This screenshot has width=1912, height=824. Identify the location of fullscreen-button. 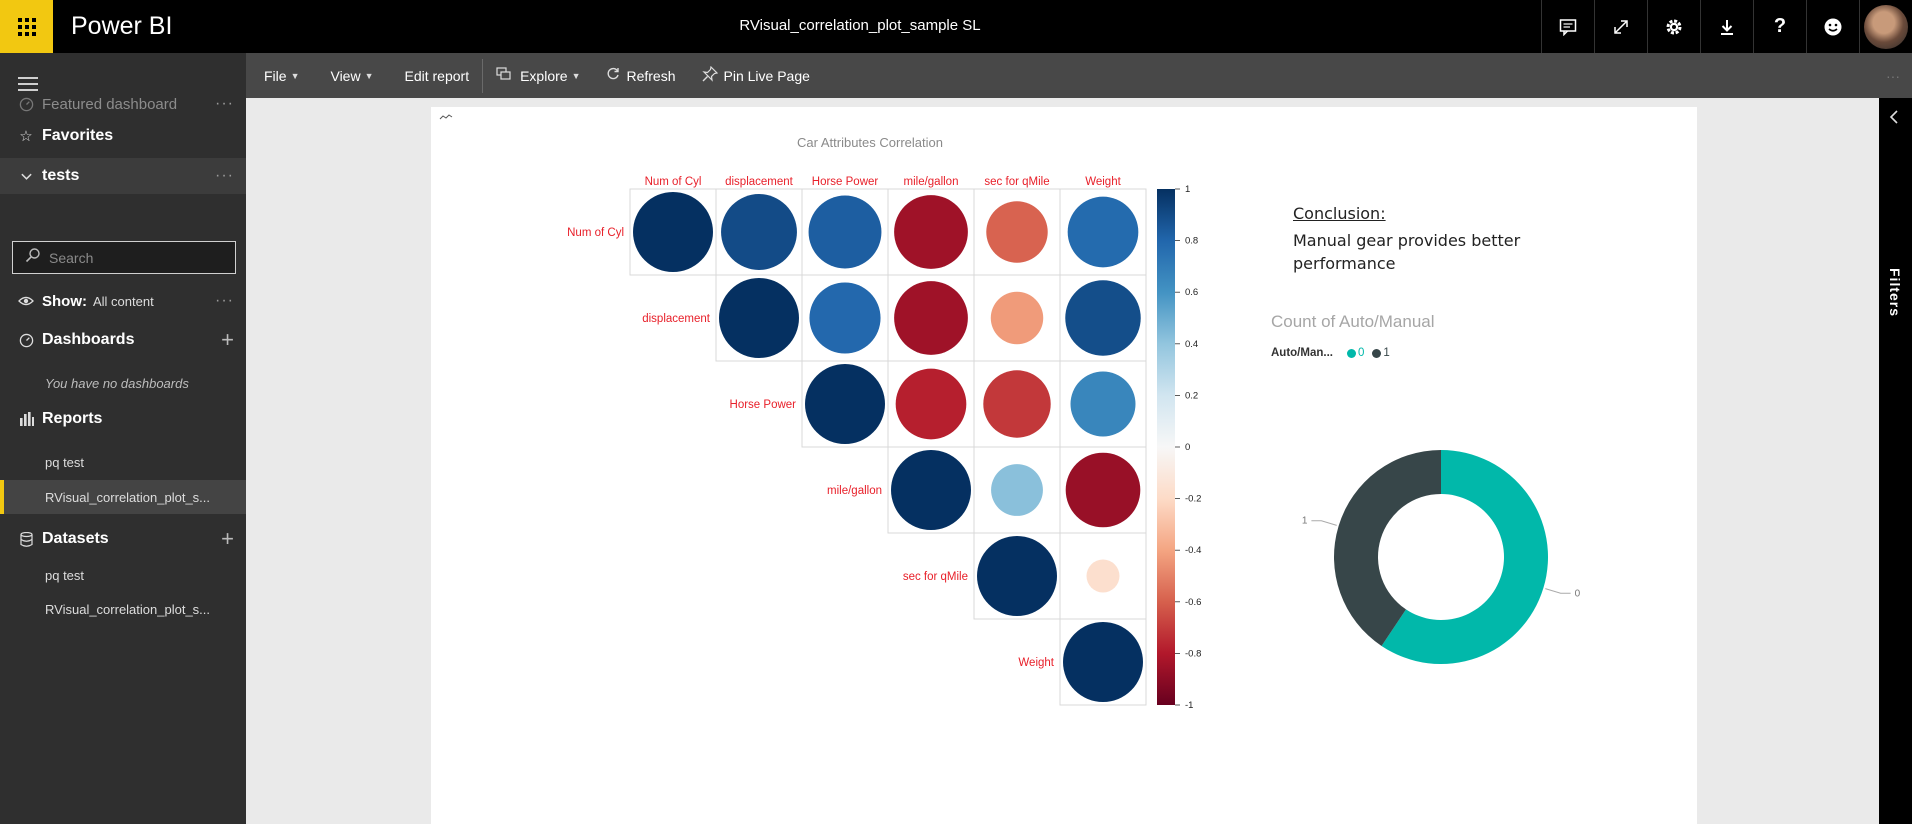
(1620, 26).